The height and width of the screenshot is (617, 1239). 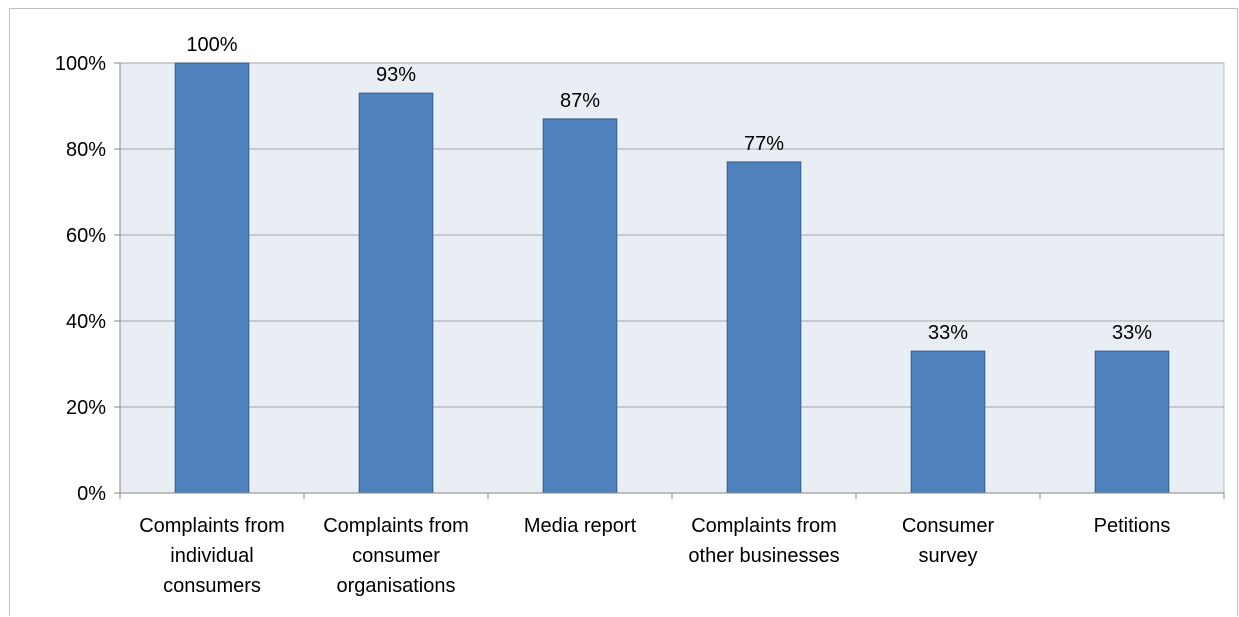 What do you see at coordinates (212, 586) in the screenshot?
I see `category-label: consumers` at bounding box center [212, 586].